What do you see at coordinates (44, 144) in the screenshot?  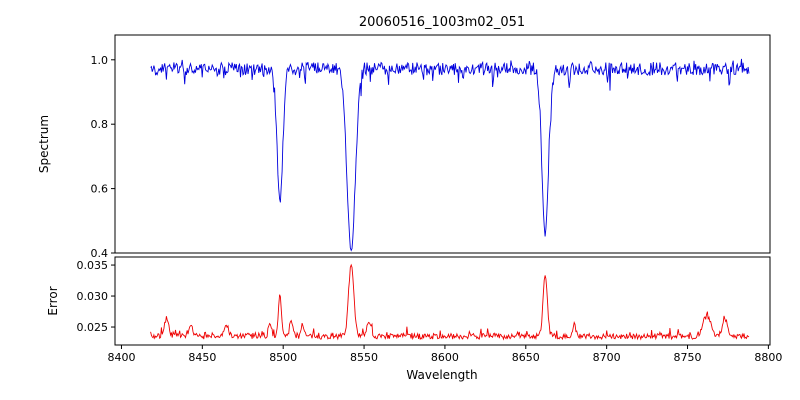 I see `y-axis-label-spectrum: Spectrum` at bounding box center [44, 144].